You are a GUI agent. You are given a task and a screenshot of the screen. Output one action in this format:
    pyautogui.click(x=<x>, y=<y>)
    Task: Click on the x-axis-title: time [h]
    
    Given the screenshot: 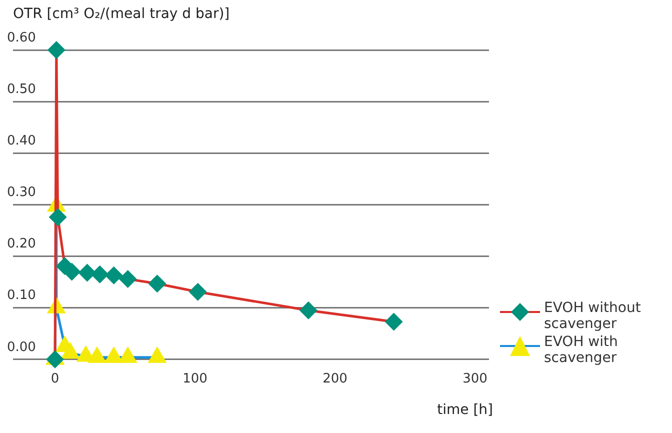 What is the action you would take?
    pyautogui.click(x=464, y=410)
    